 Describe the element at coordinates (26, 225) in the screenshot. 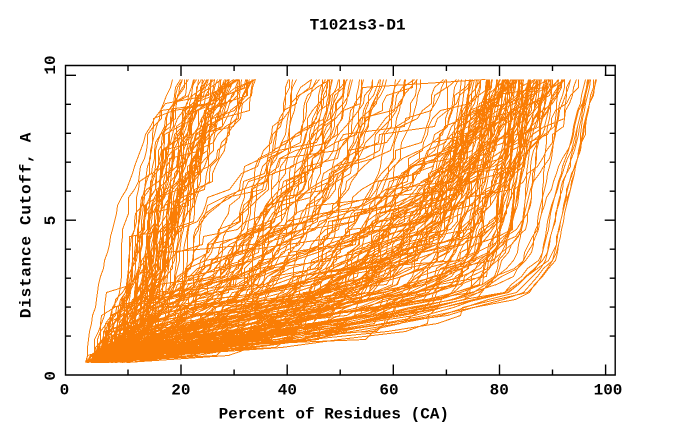

I see `svg-text: Distance Cutoff, A` at that location.